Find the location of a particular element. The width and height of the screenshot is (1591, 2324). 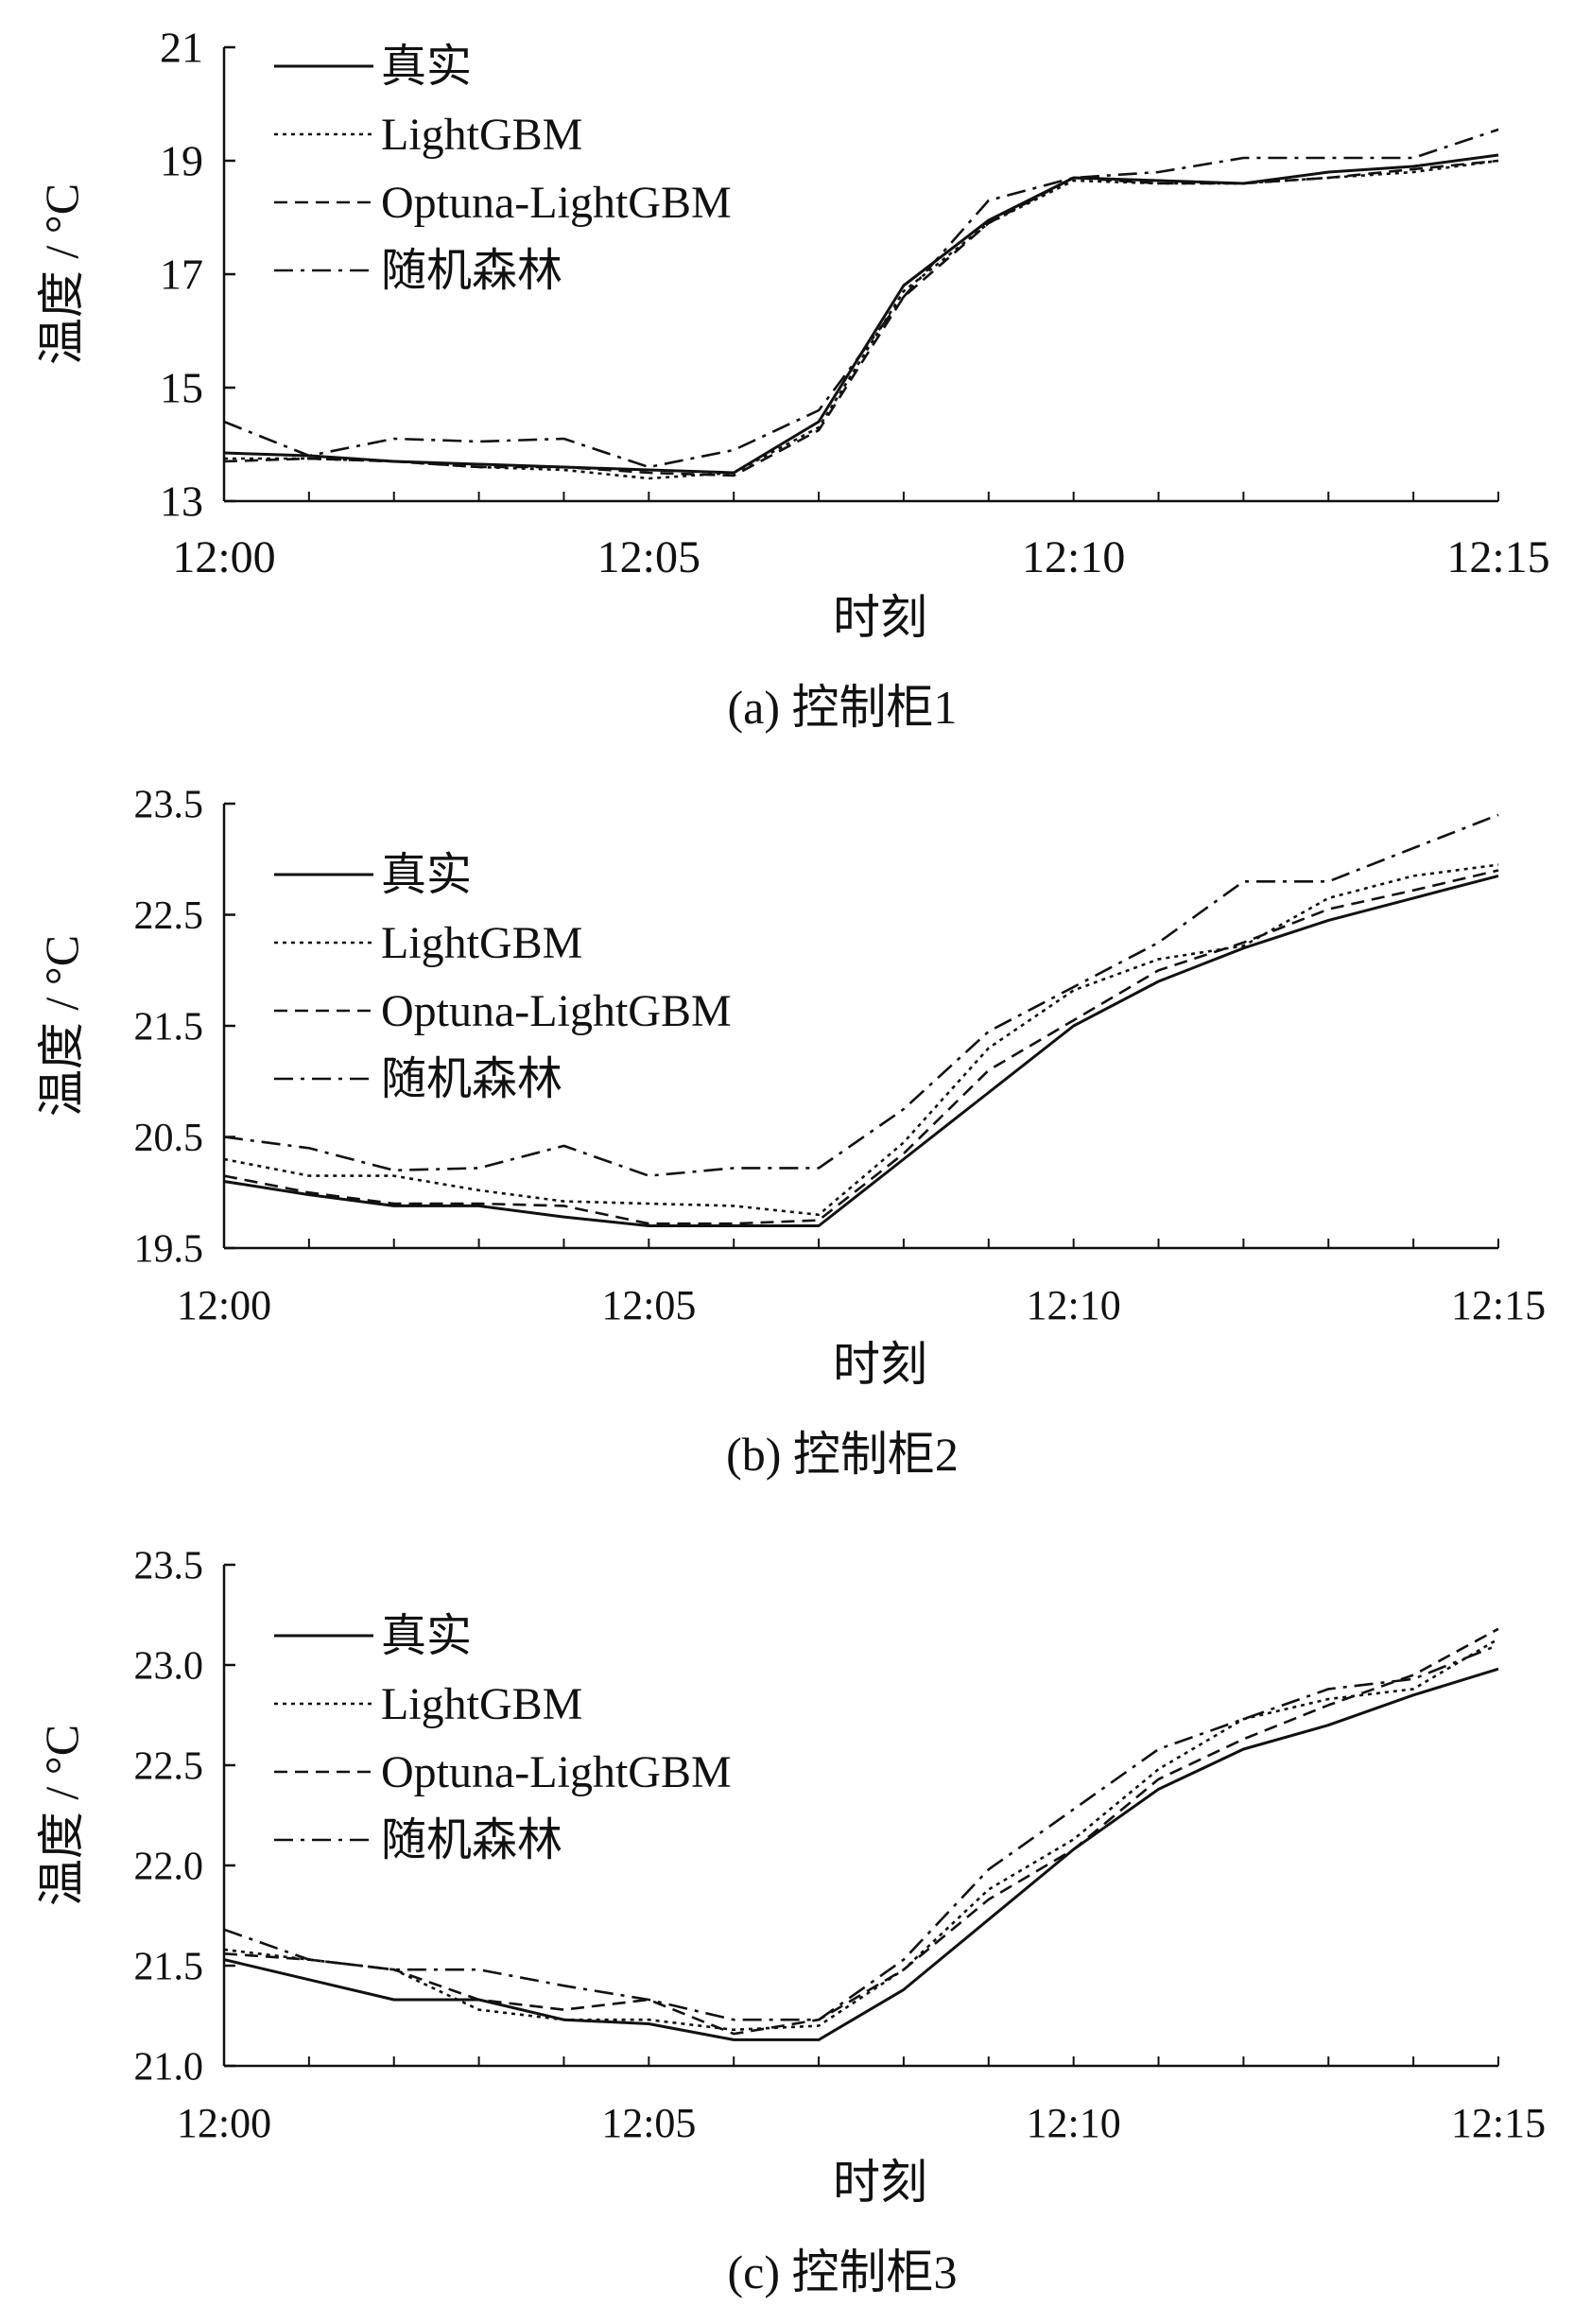

y-tick-label: 15 is located at coordinates (181, 388).